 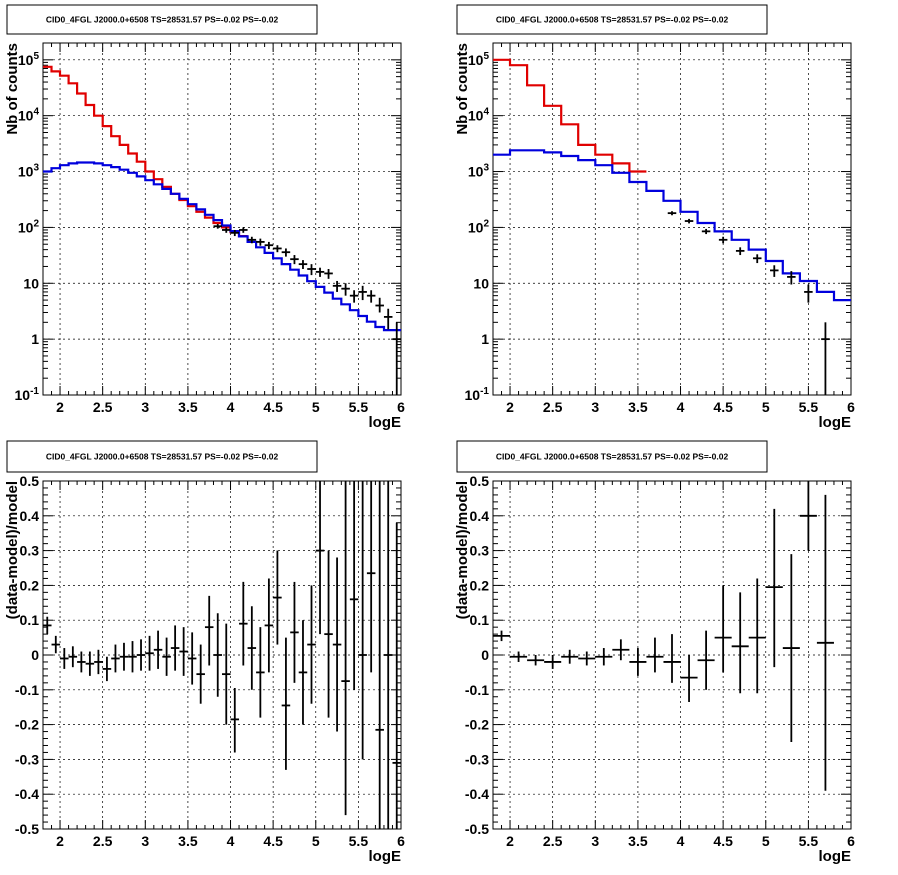 What do you see at coordinates (481, 283) in the screenshot?
I see `y-tick-label: 10` at bounding box center [481, 283].